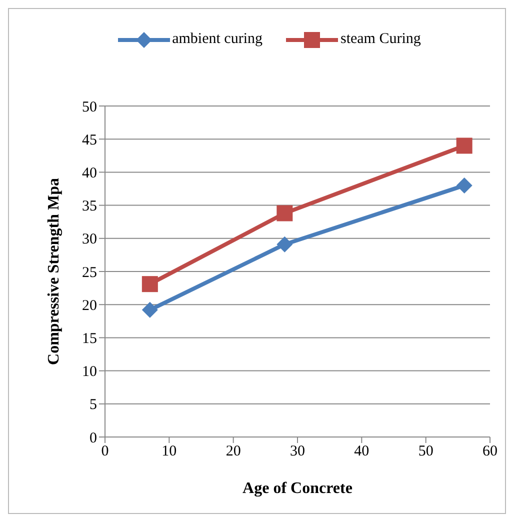  I want to click on x-axis-title: Age of Concrete, so click(297, 488).